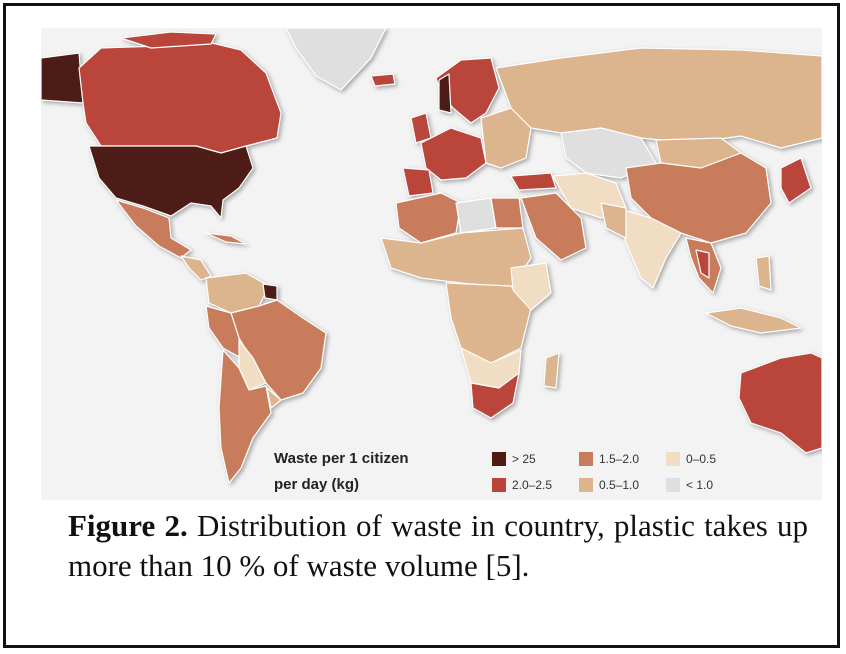 The image size is (846, 654). What do you see at coordinates (702, 264) in the screenshot?
I see `region-thailand` at bounding box center [702, 264].